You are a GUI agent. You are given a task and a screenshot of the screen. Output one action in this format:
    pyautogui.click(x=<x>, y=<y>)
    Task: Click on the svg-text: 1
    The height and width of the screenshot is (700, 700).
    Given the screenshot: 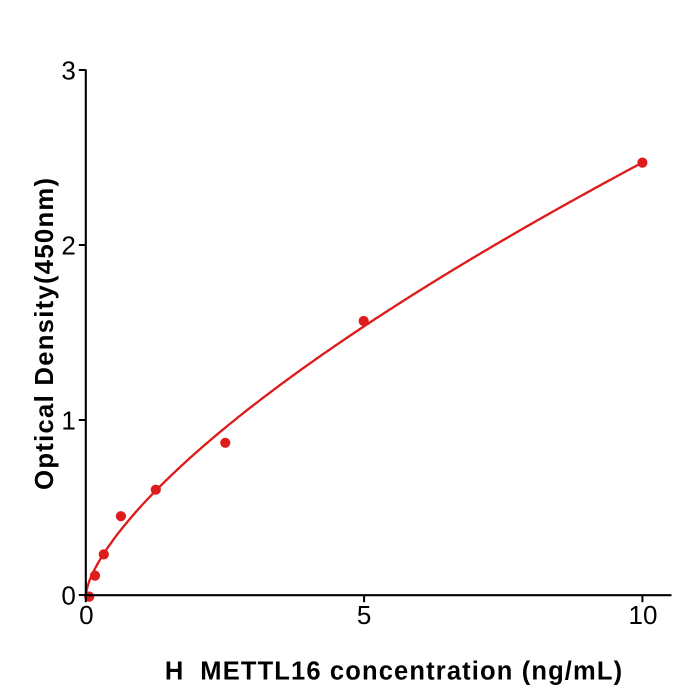 What is the action you would take?
    pyautogui.click(x=68, y=420)
    